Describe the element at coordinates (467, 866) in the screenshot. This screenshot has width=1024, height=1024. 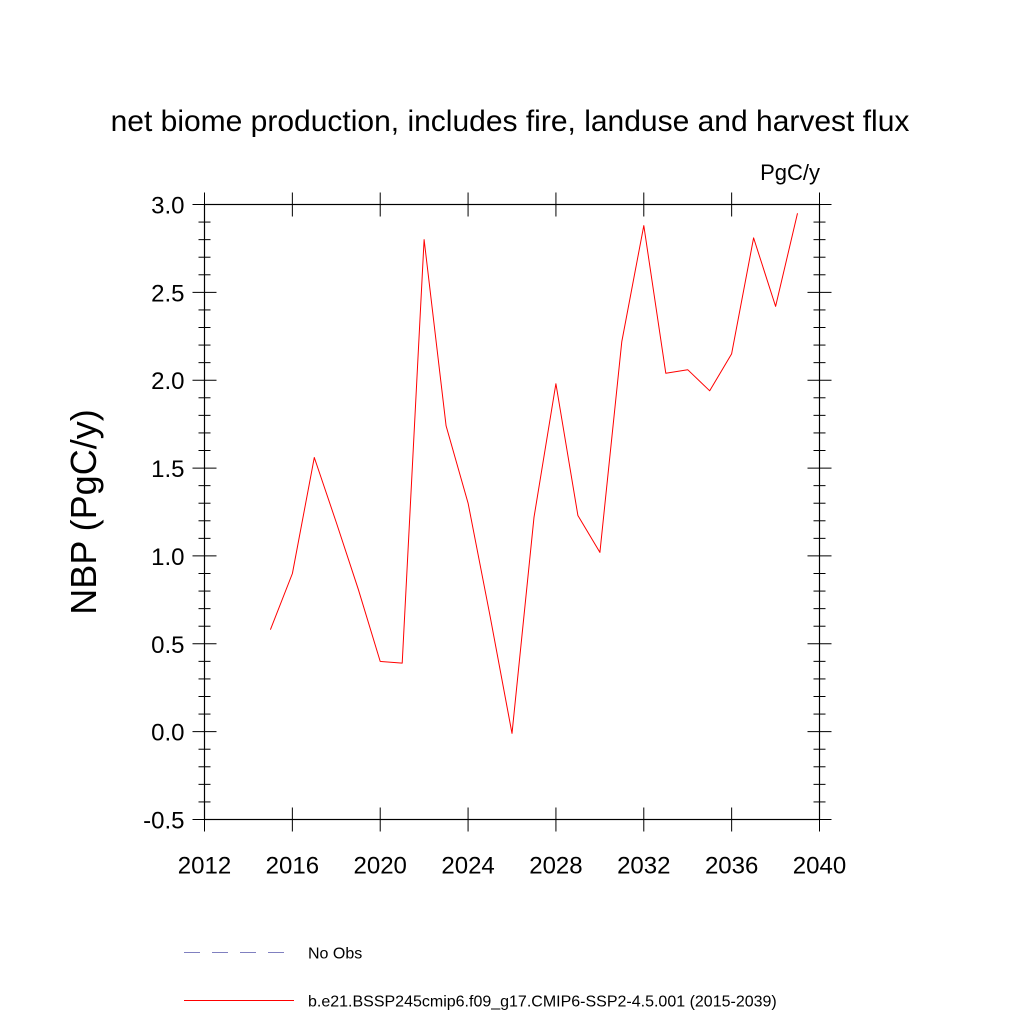
I see `x-tick-label: 2024` at that location.